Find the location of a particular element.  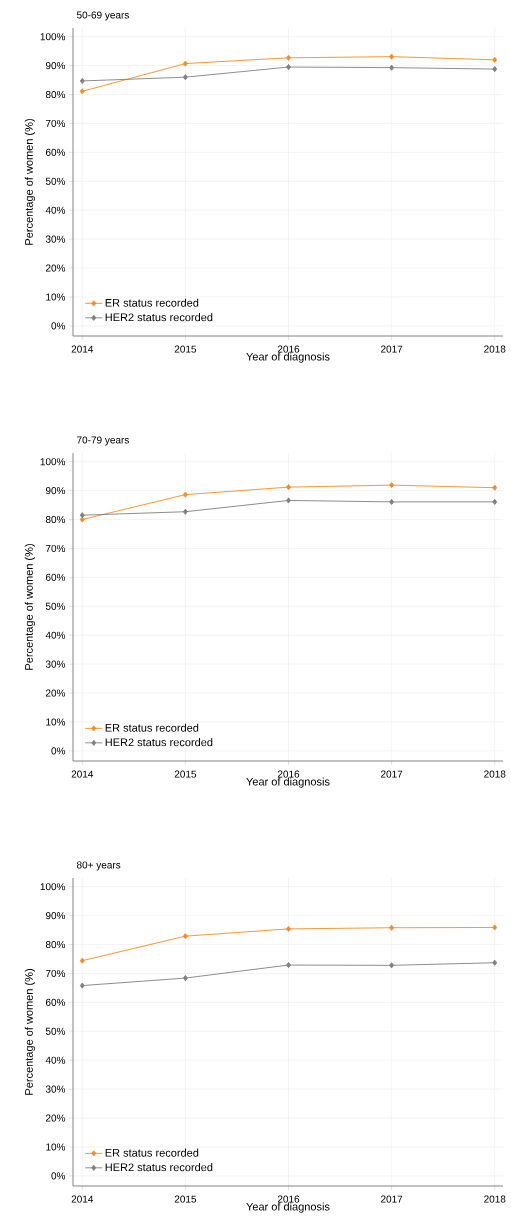

chart-title: 70-79 years is located at coordinates (103, 441).